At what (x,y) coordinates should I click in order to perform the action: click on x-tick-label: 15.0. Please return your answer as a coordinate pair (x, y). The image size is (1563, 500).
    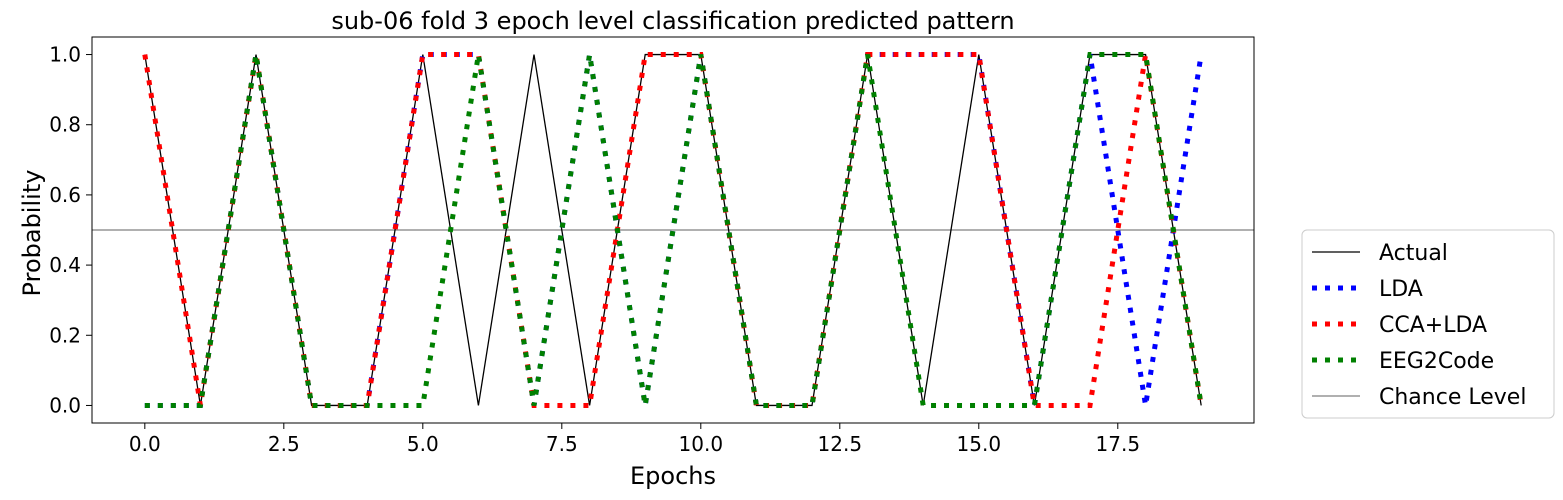
    Looking at the image, I should click on (979, 444).